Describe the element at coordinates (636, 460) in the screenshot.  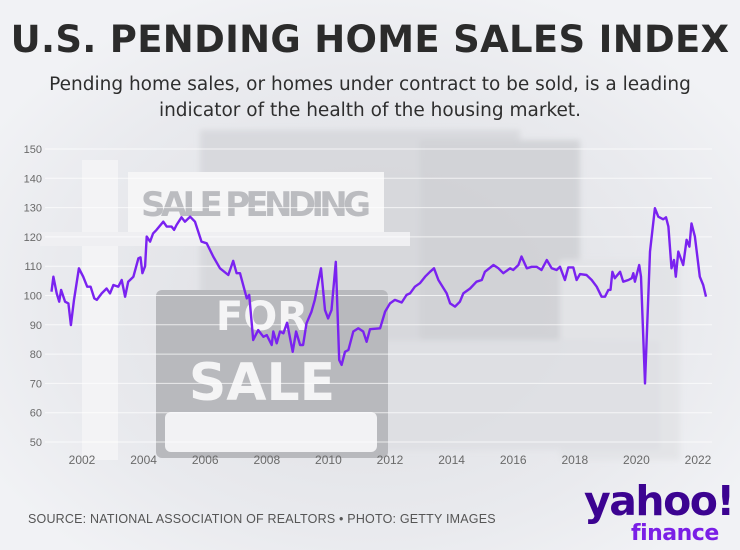
I see `x-tick-label: 2020` at that location.